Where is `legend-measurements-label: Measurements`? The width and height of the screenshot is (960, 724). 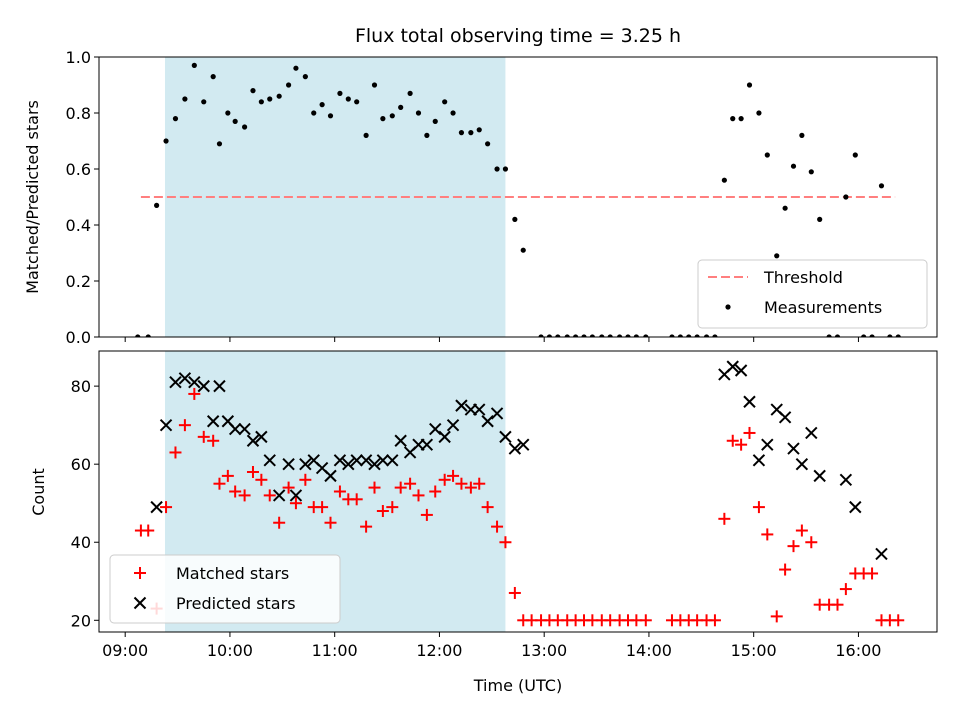 legend-measurements-label: Measurements is located at coordinates (823, 307).